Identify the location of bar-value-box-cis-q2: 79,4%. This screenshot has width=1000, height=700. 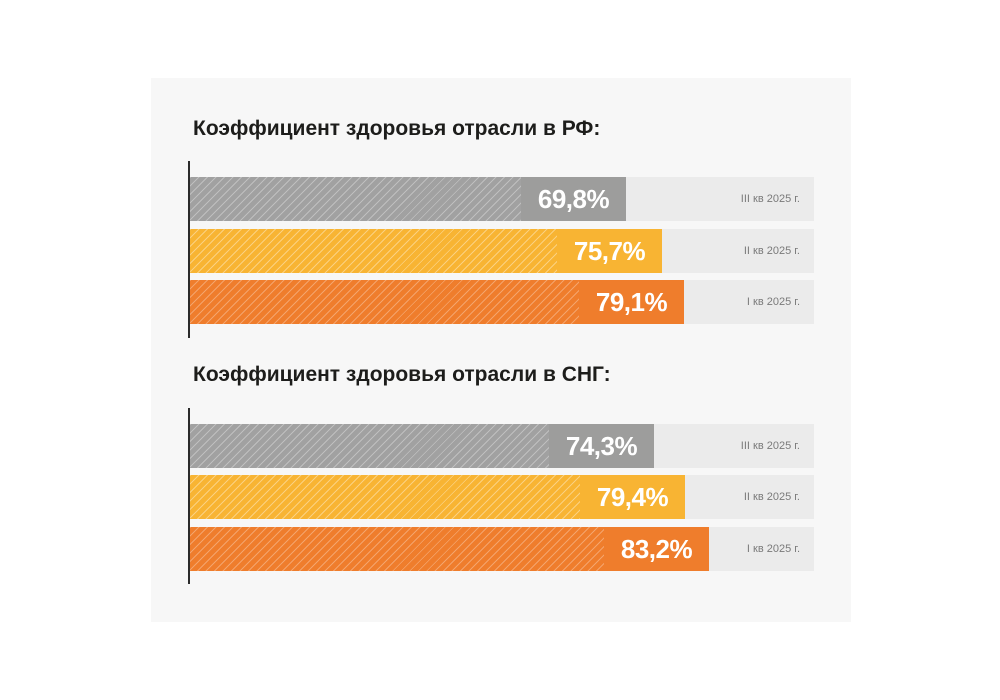
(632, 497).